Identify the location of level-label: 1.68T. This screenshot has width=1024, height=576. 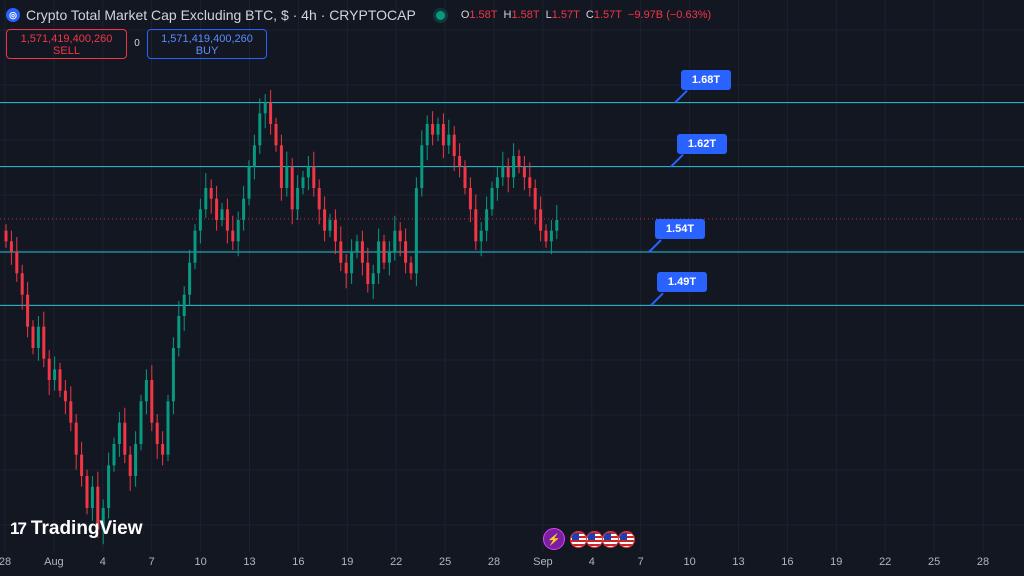
(706, 79).